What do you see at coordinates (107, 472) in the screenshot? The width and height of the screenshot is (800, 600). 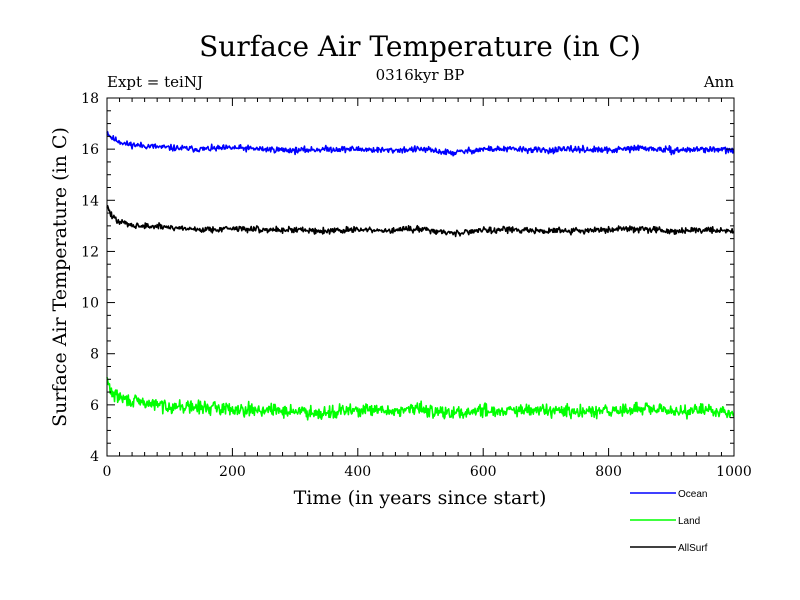 I see `x-tick-label: 0` at bounding box center [107, 472].